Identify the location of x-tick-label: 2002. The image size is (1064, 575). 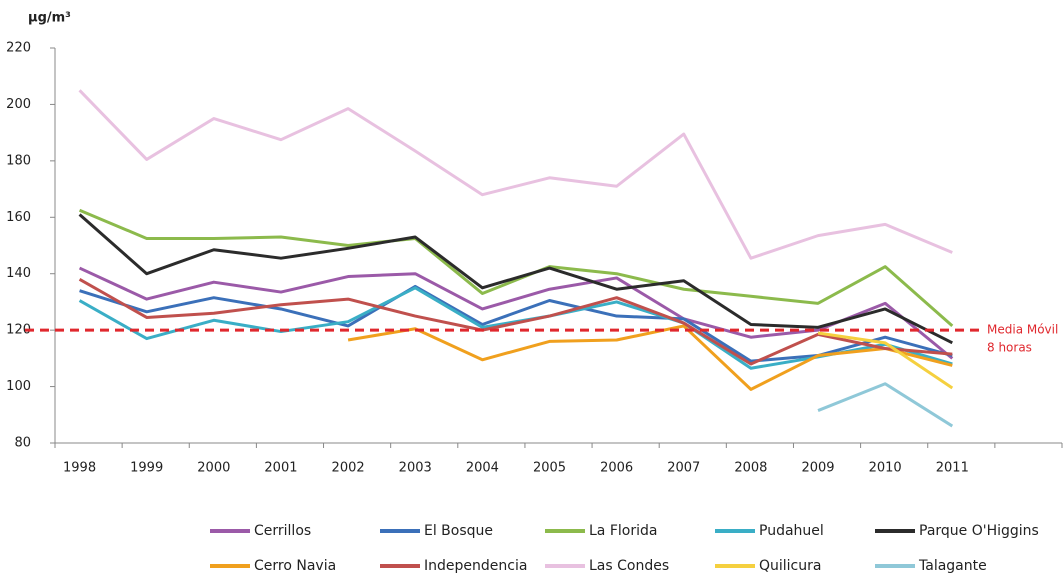
(348, 468).